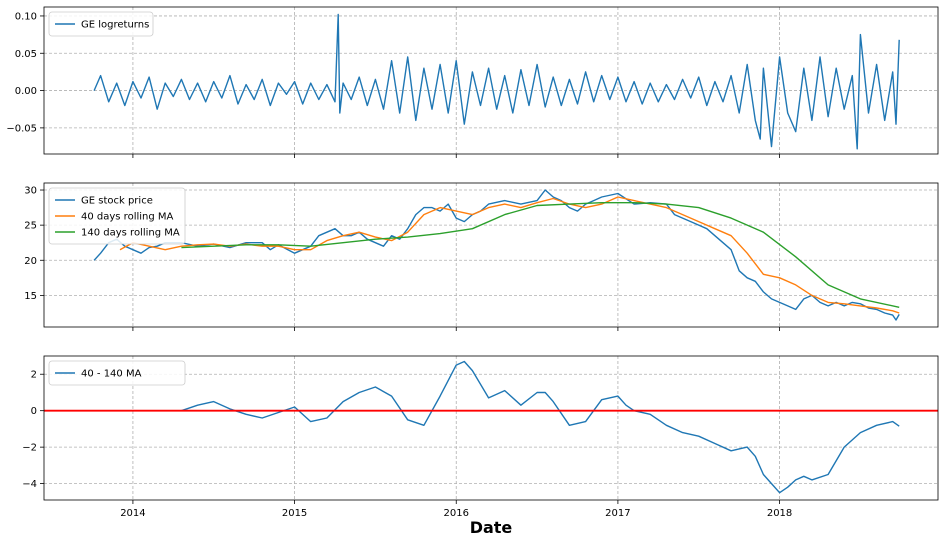 This screenshot has height=543, width=948. I want to click on x-tick-label: 2018, so click(779, 513).